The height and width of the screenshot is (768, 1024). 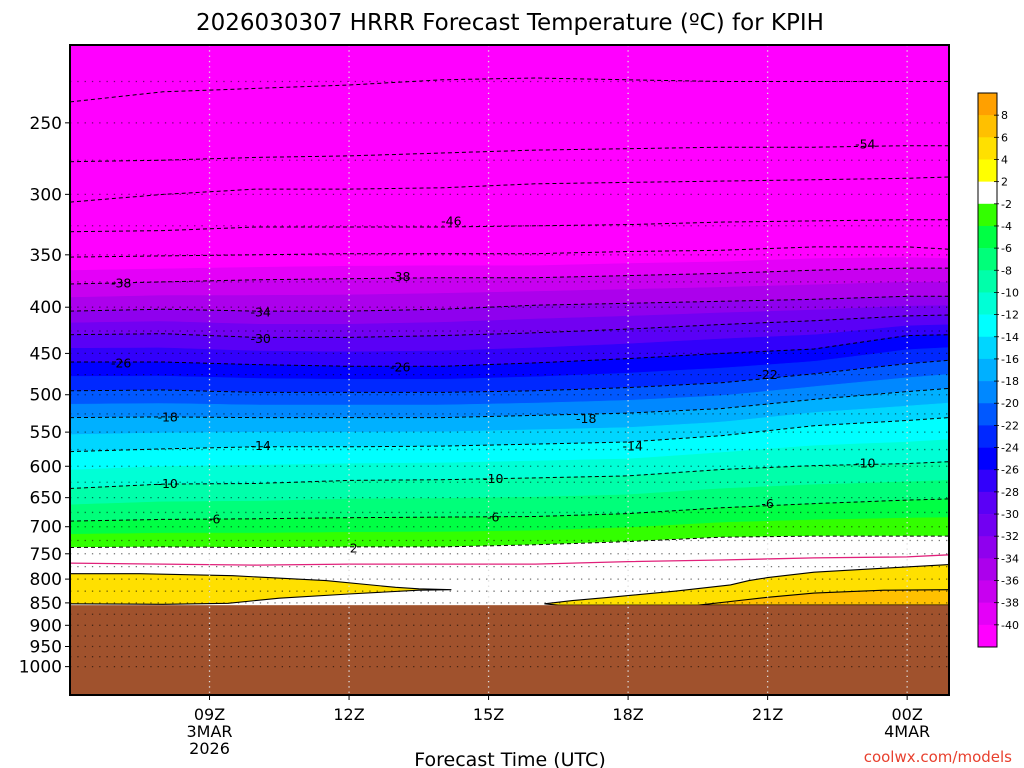 What do you see at coordinates (1010, 381) in the screenshot?
I see `colorbar-label: -18` at bounding box center [1010, 381].